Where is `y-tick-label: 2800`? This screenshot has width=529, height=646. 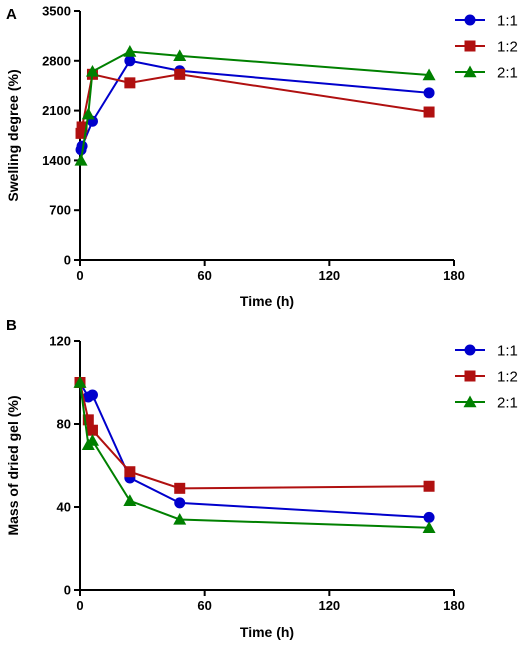 y-tick-label: 2800 is located at coordinates (56, 60).